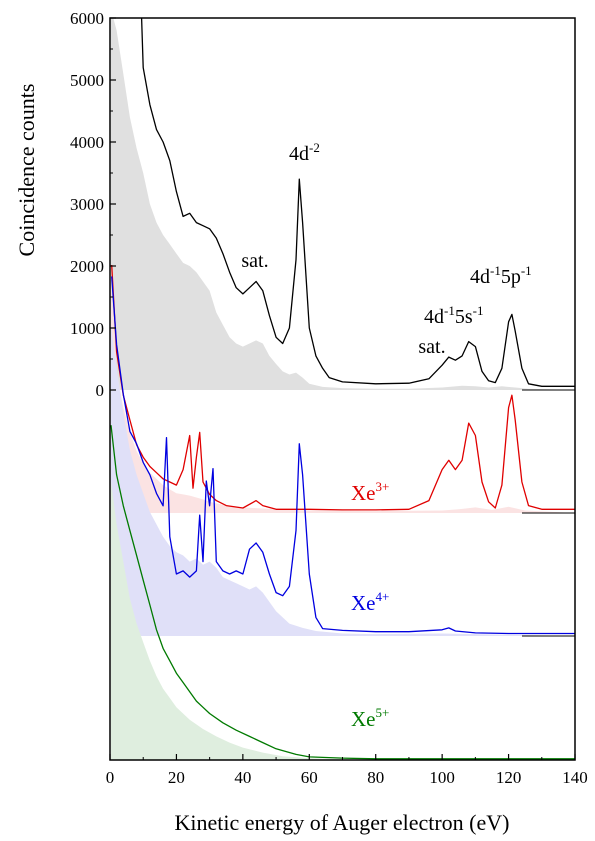  What do you see at coordinates (501, 275) in the screenshot?
I see `annotation-4d-1-5p-1: 4d-15p-1` at bounding box center [501, 275].